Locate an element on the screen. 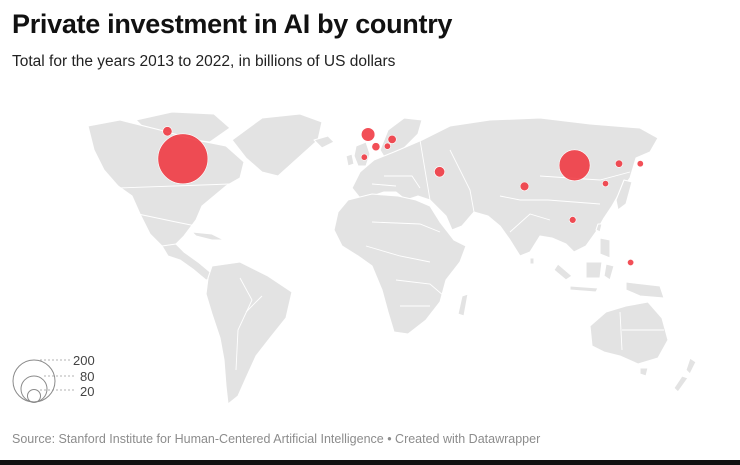  philippines-shape is located at coordinates (605, 248).